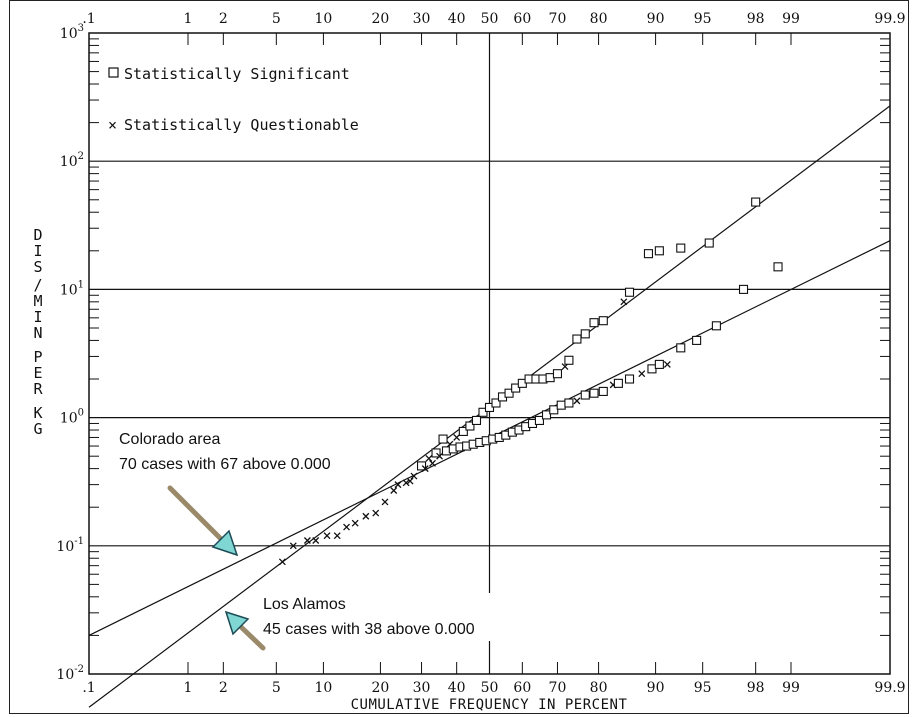 This screenshot has width=912, height=717. Describe the element at coordinates (88, 19) in the screenshot. I see `x-tick-label-top: .1` at that location.